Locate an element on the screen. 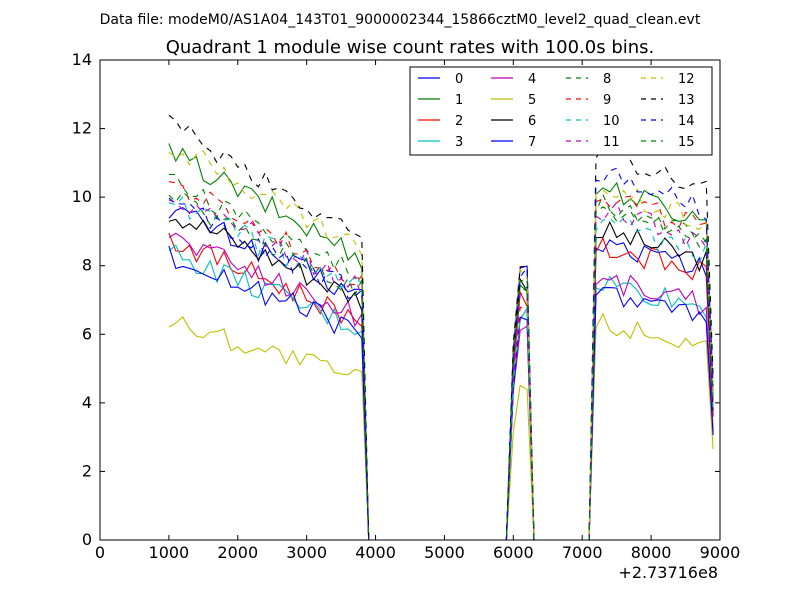 This screenshot has height=604, width=800. legend-label-4: 4 is located at coordinates (532, 79).